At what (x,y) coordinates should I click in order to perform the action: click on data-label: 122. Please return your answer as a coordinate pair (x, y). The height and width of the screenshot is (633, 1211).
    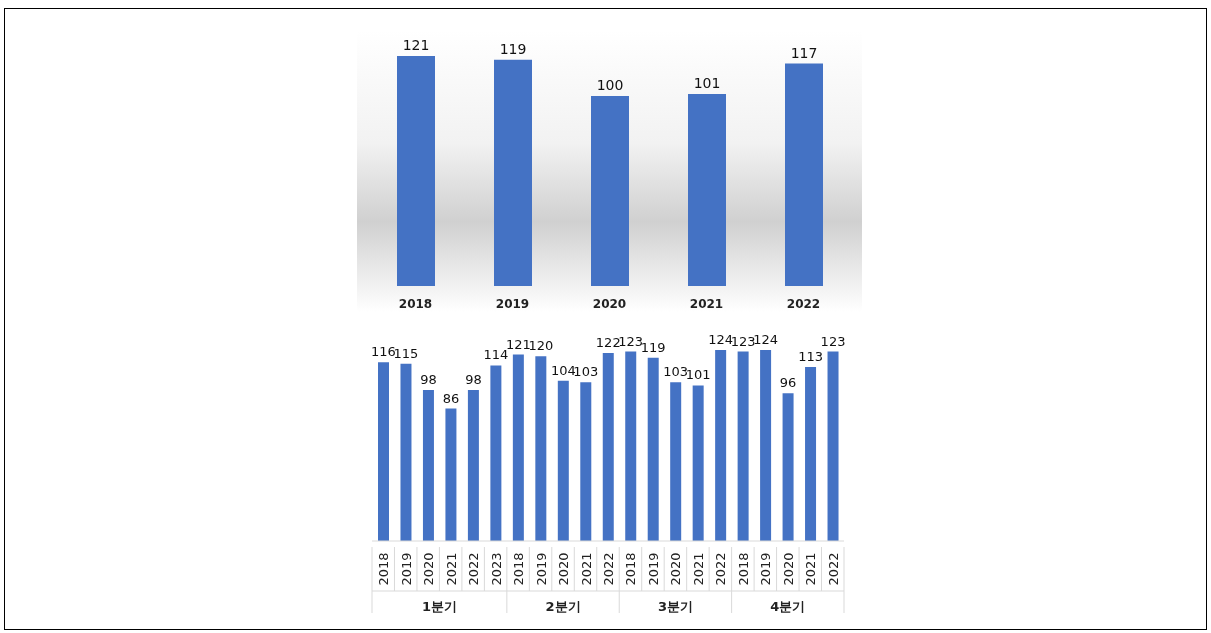
    Looking at the image, I should click on (608, 343).